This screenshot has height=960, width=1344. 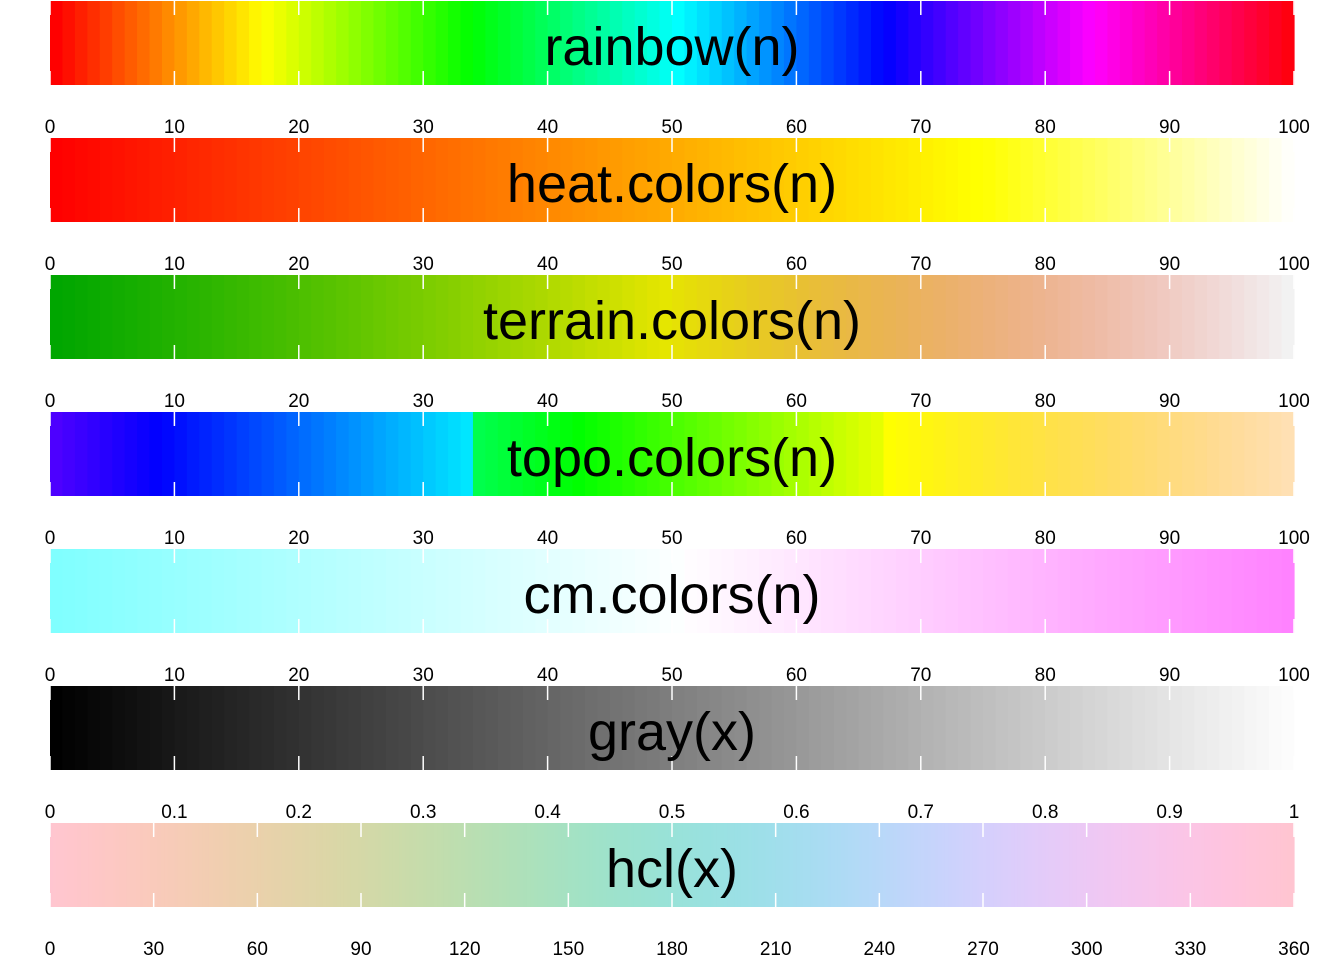 I want to click on rainbow-tick-label: 50, so click(x=671, y=127).